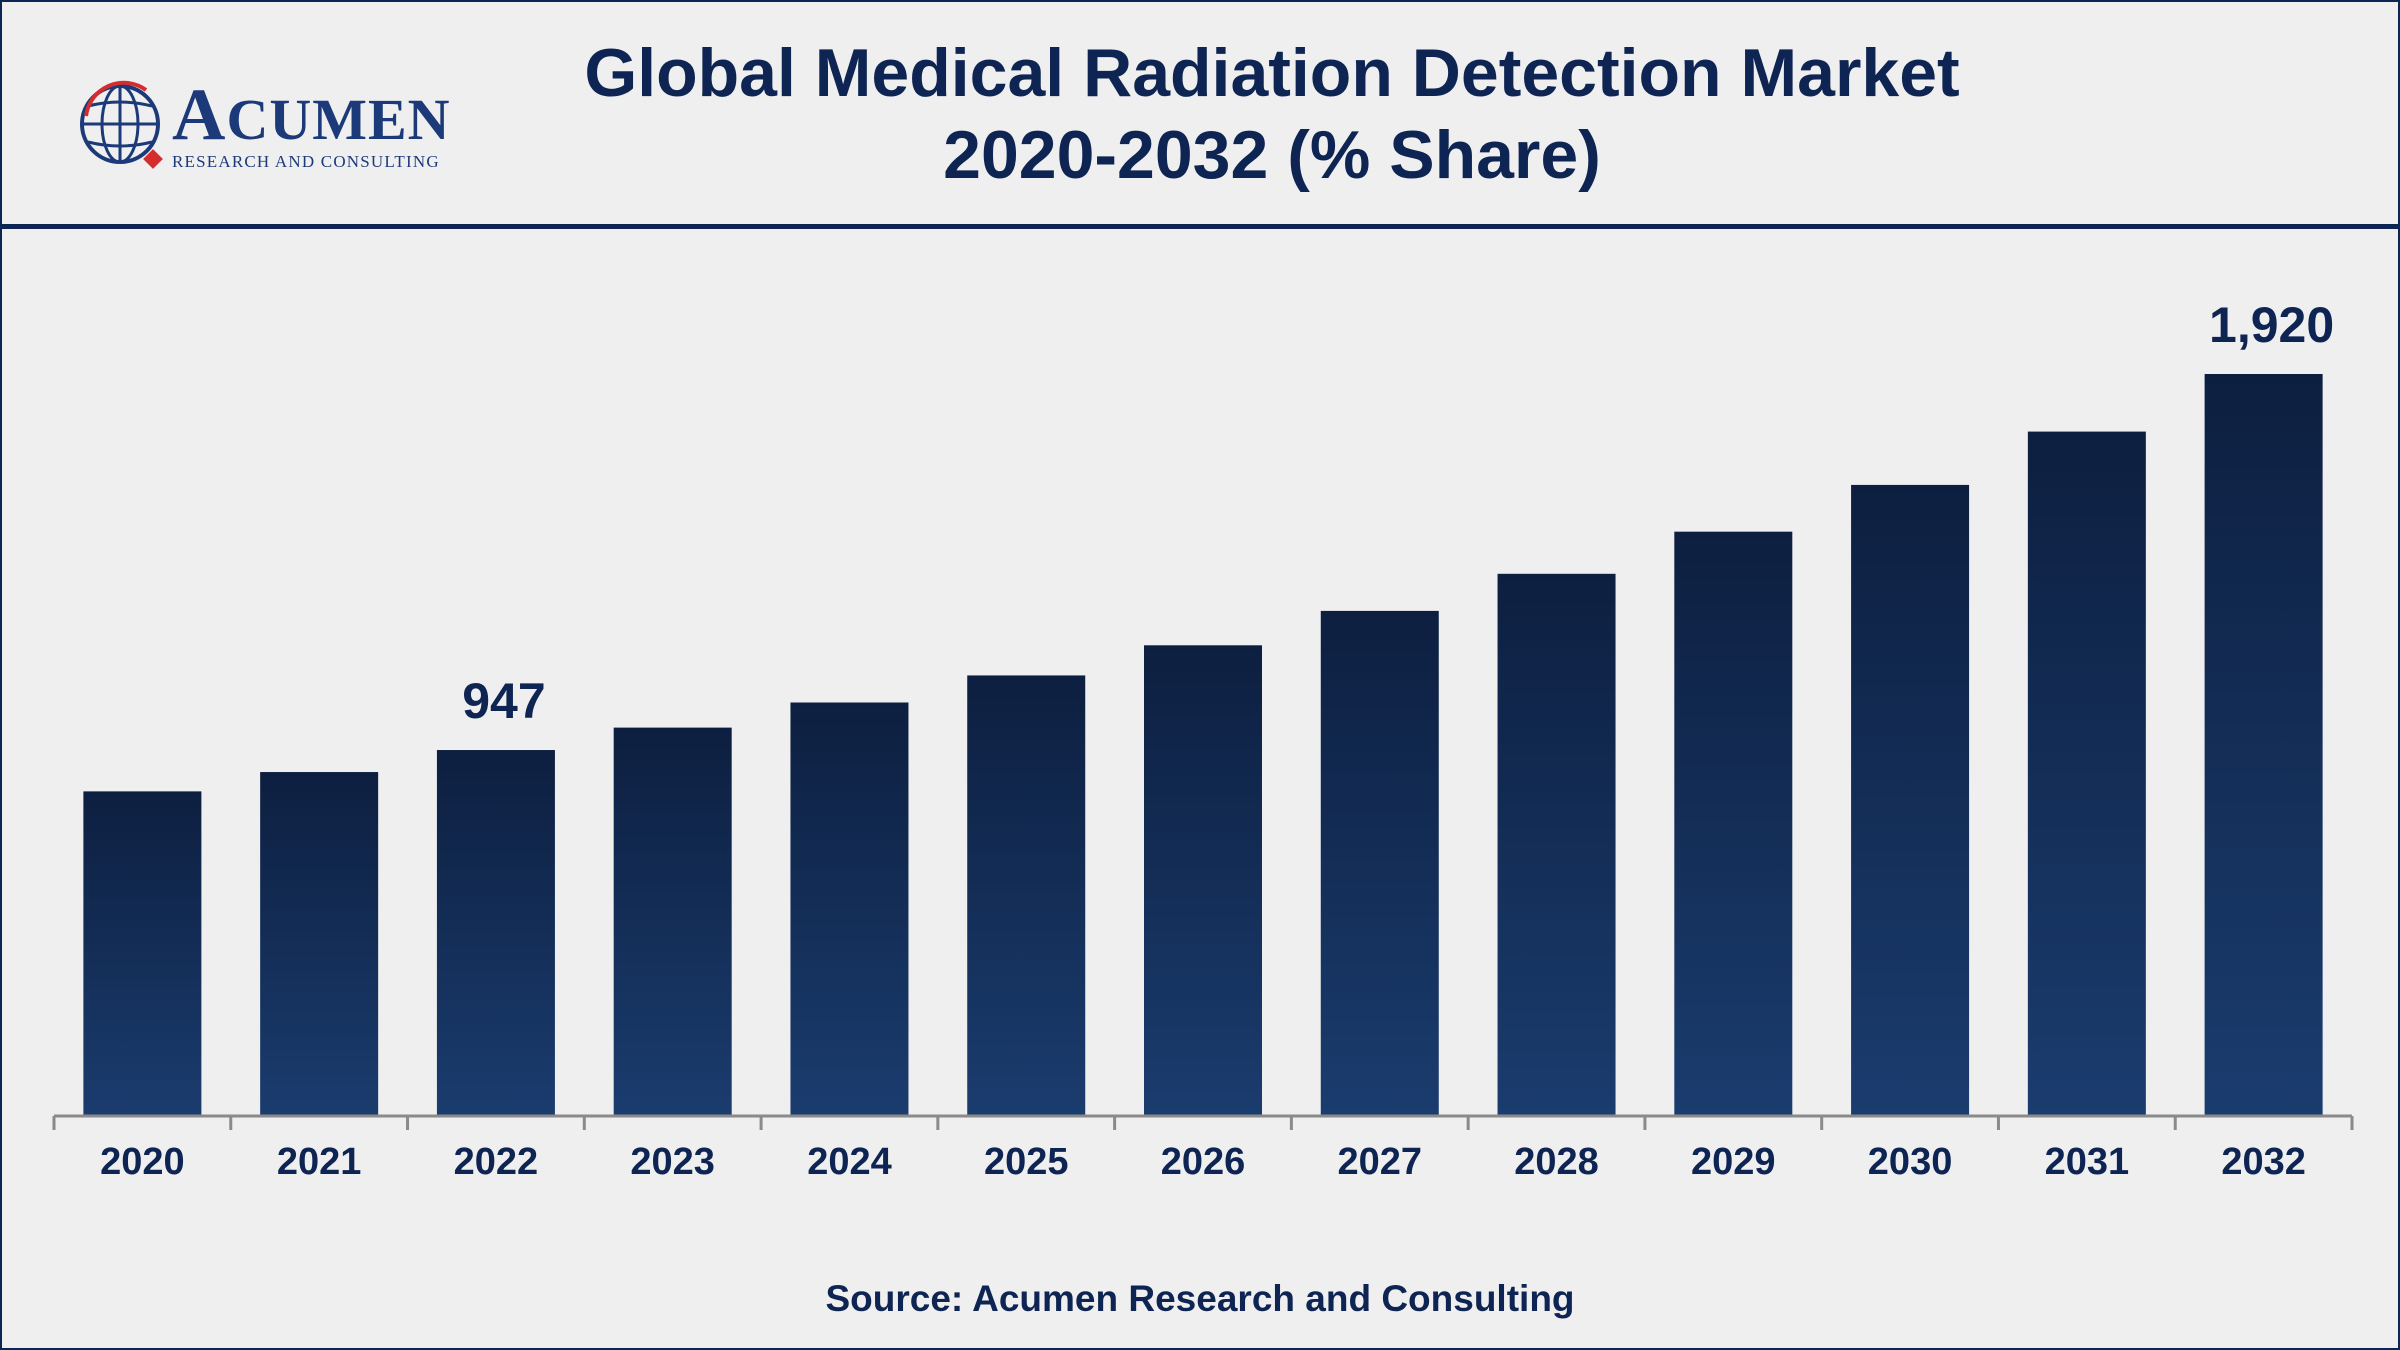  Describe the element at coordinates (1026, 1162) in the screenshot. I see `x-tick-label: 2025` at that location.